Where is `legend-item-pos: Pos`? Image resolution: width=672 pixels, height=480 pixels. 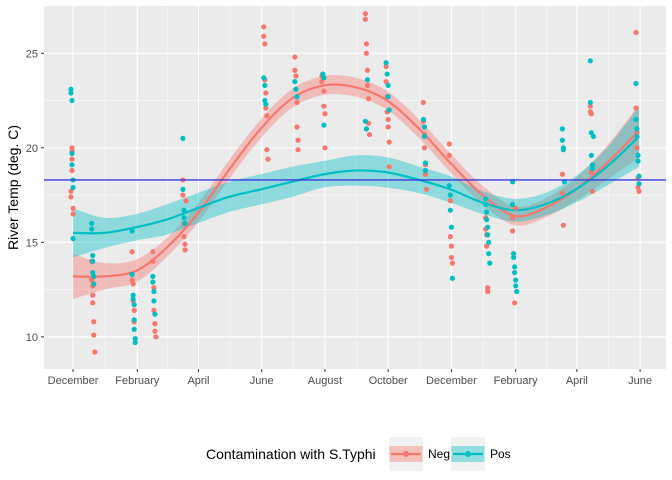
legend-item-pos: Pos is located at coordinates (481, 454).